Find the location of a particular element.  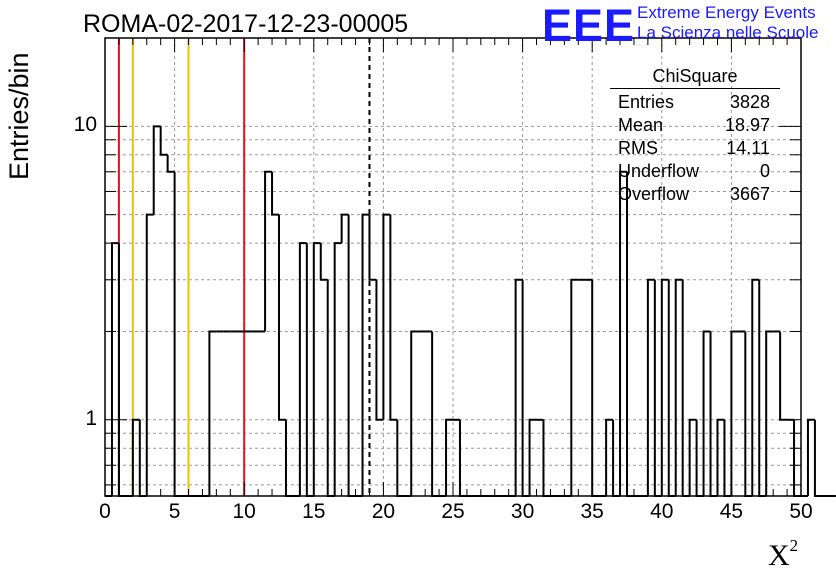

y-tick-label: 1 is located at coordinates (91, 418).